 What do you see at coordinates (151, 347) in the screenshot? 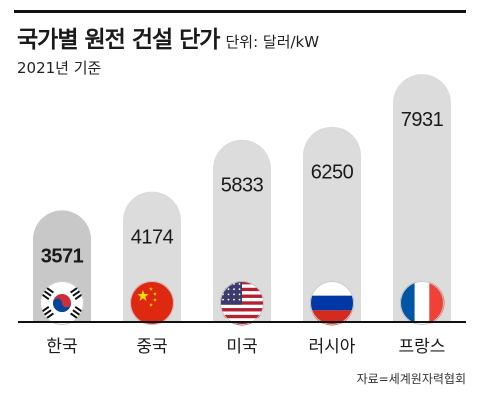
I see `category-label-1: 중국` at bounding box center [151, 347].